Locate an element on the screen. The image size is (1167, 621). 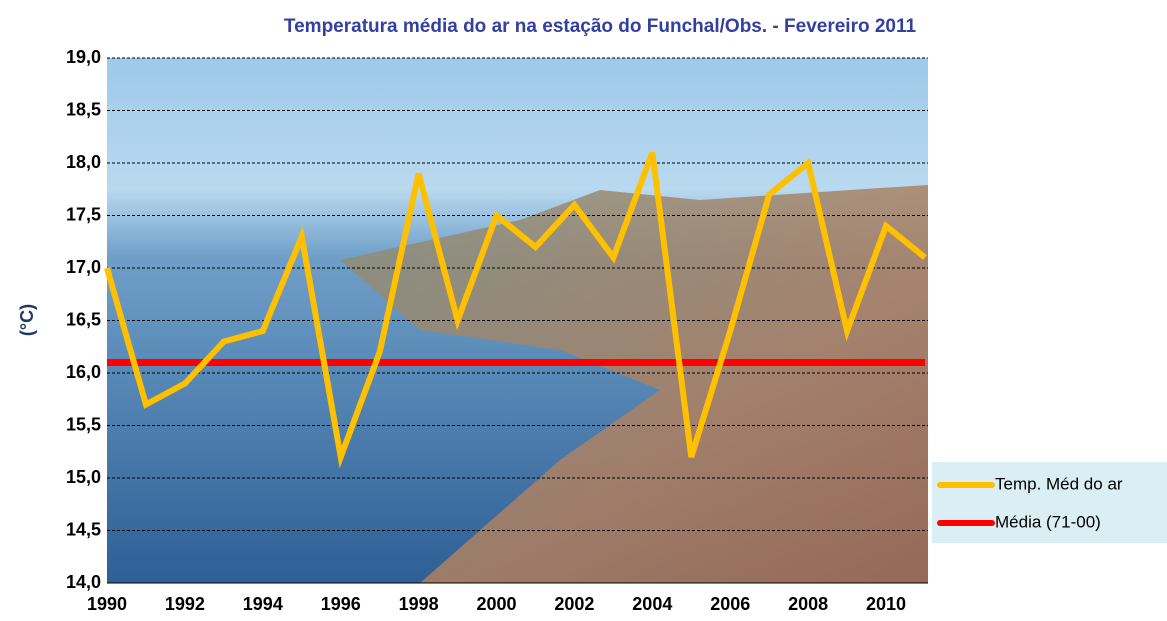
x-tick-label: 1992 is located at coordinates (185, 604).